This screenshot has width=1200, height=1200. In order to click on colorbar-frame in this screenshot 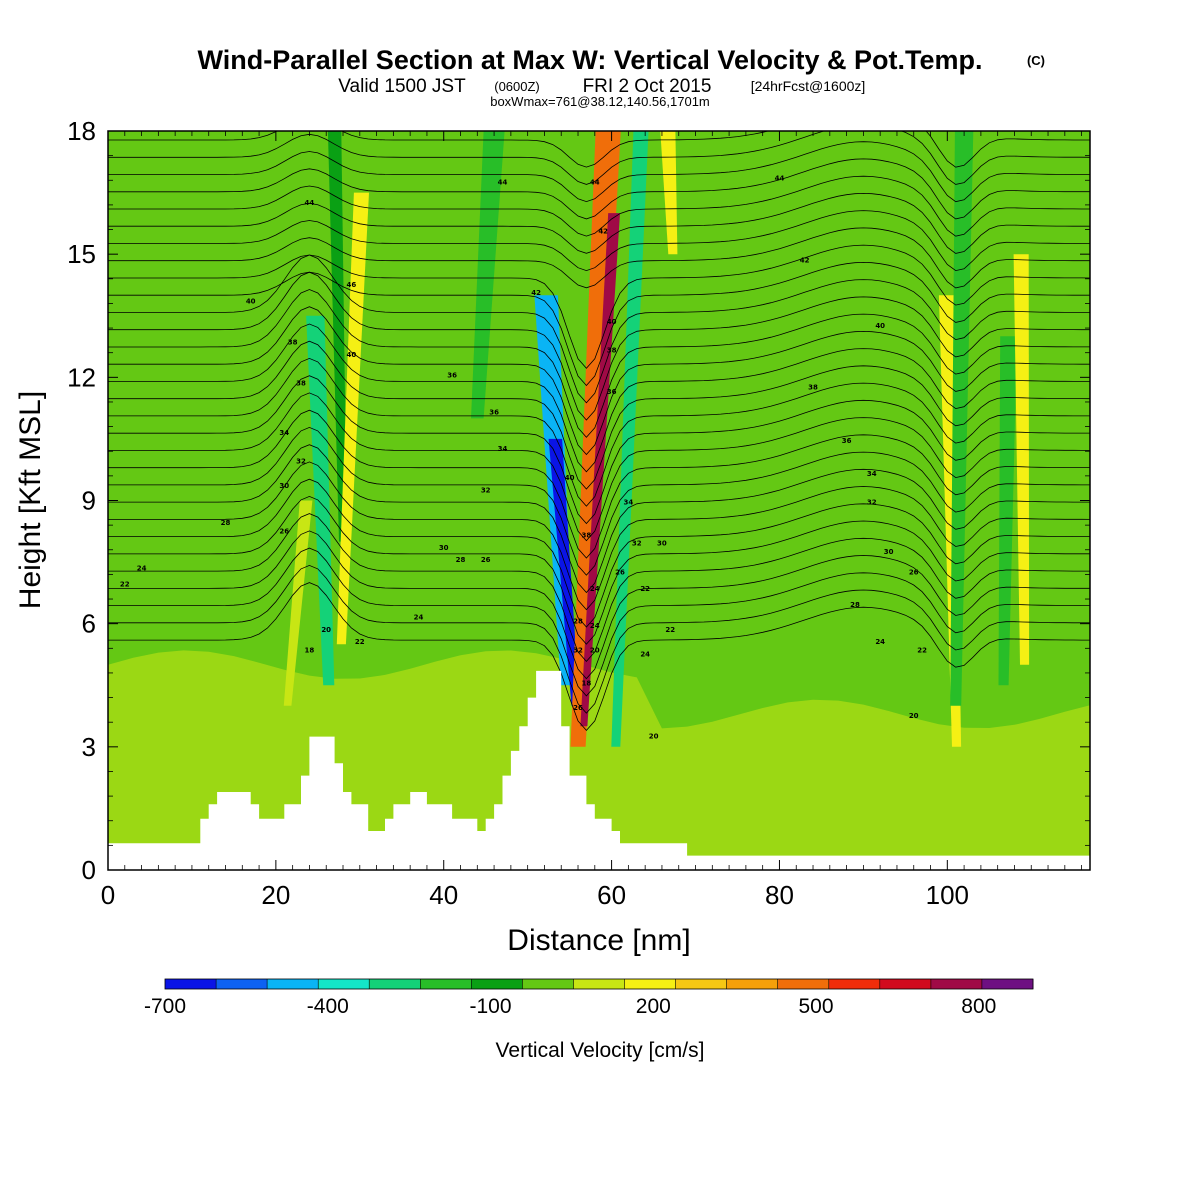, I will do `click(599, 984)`.